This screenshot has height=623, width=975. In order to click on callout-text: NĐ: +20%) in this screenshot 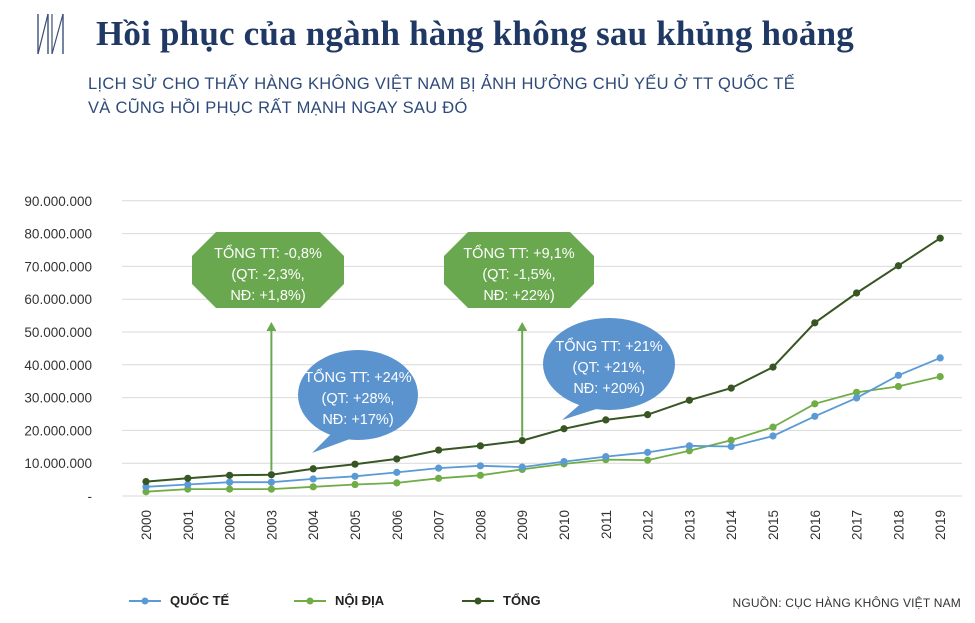, I will do `click(608, 389)`.